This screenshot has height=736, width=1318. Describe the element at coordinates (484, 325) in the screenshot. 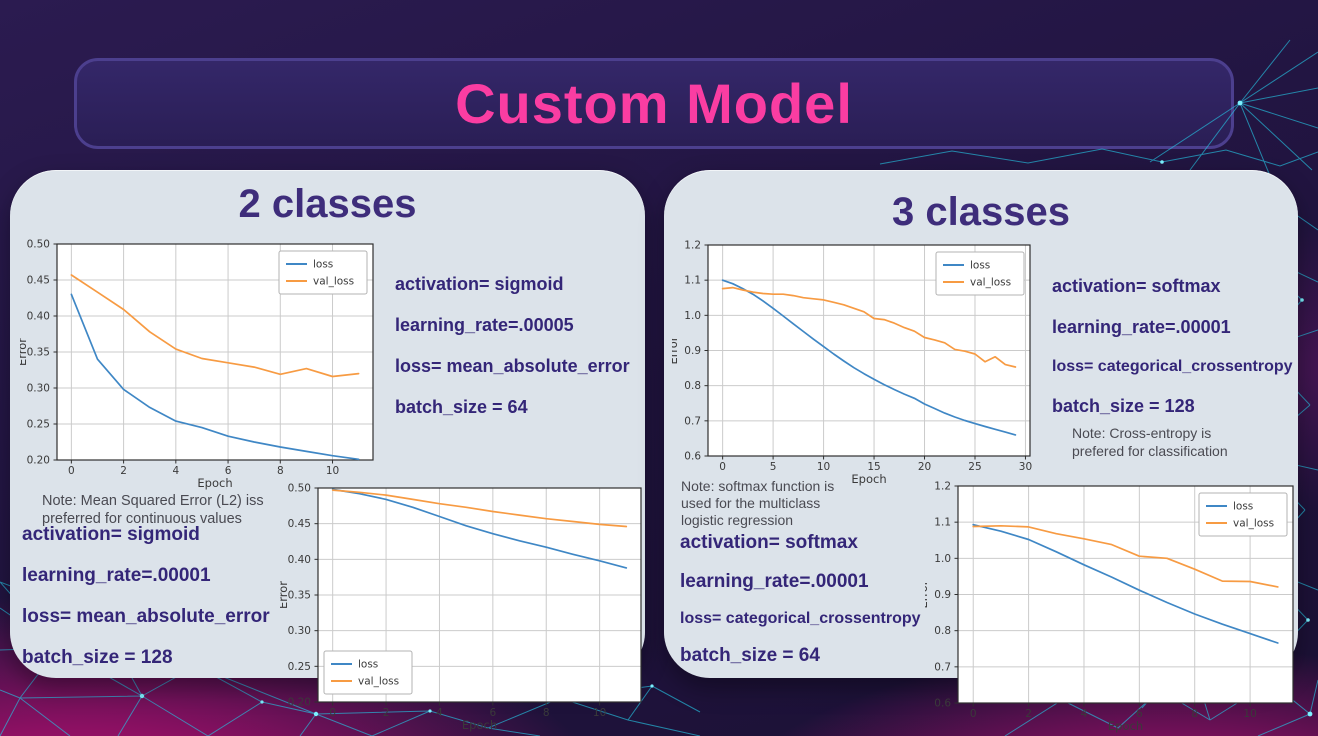

I see `param-learning-rate: learning_rate=.00005` at that location.